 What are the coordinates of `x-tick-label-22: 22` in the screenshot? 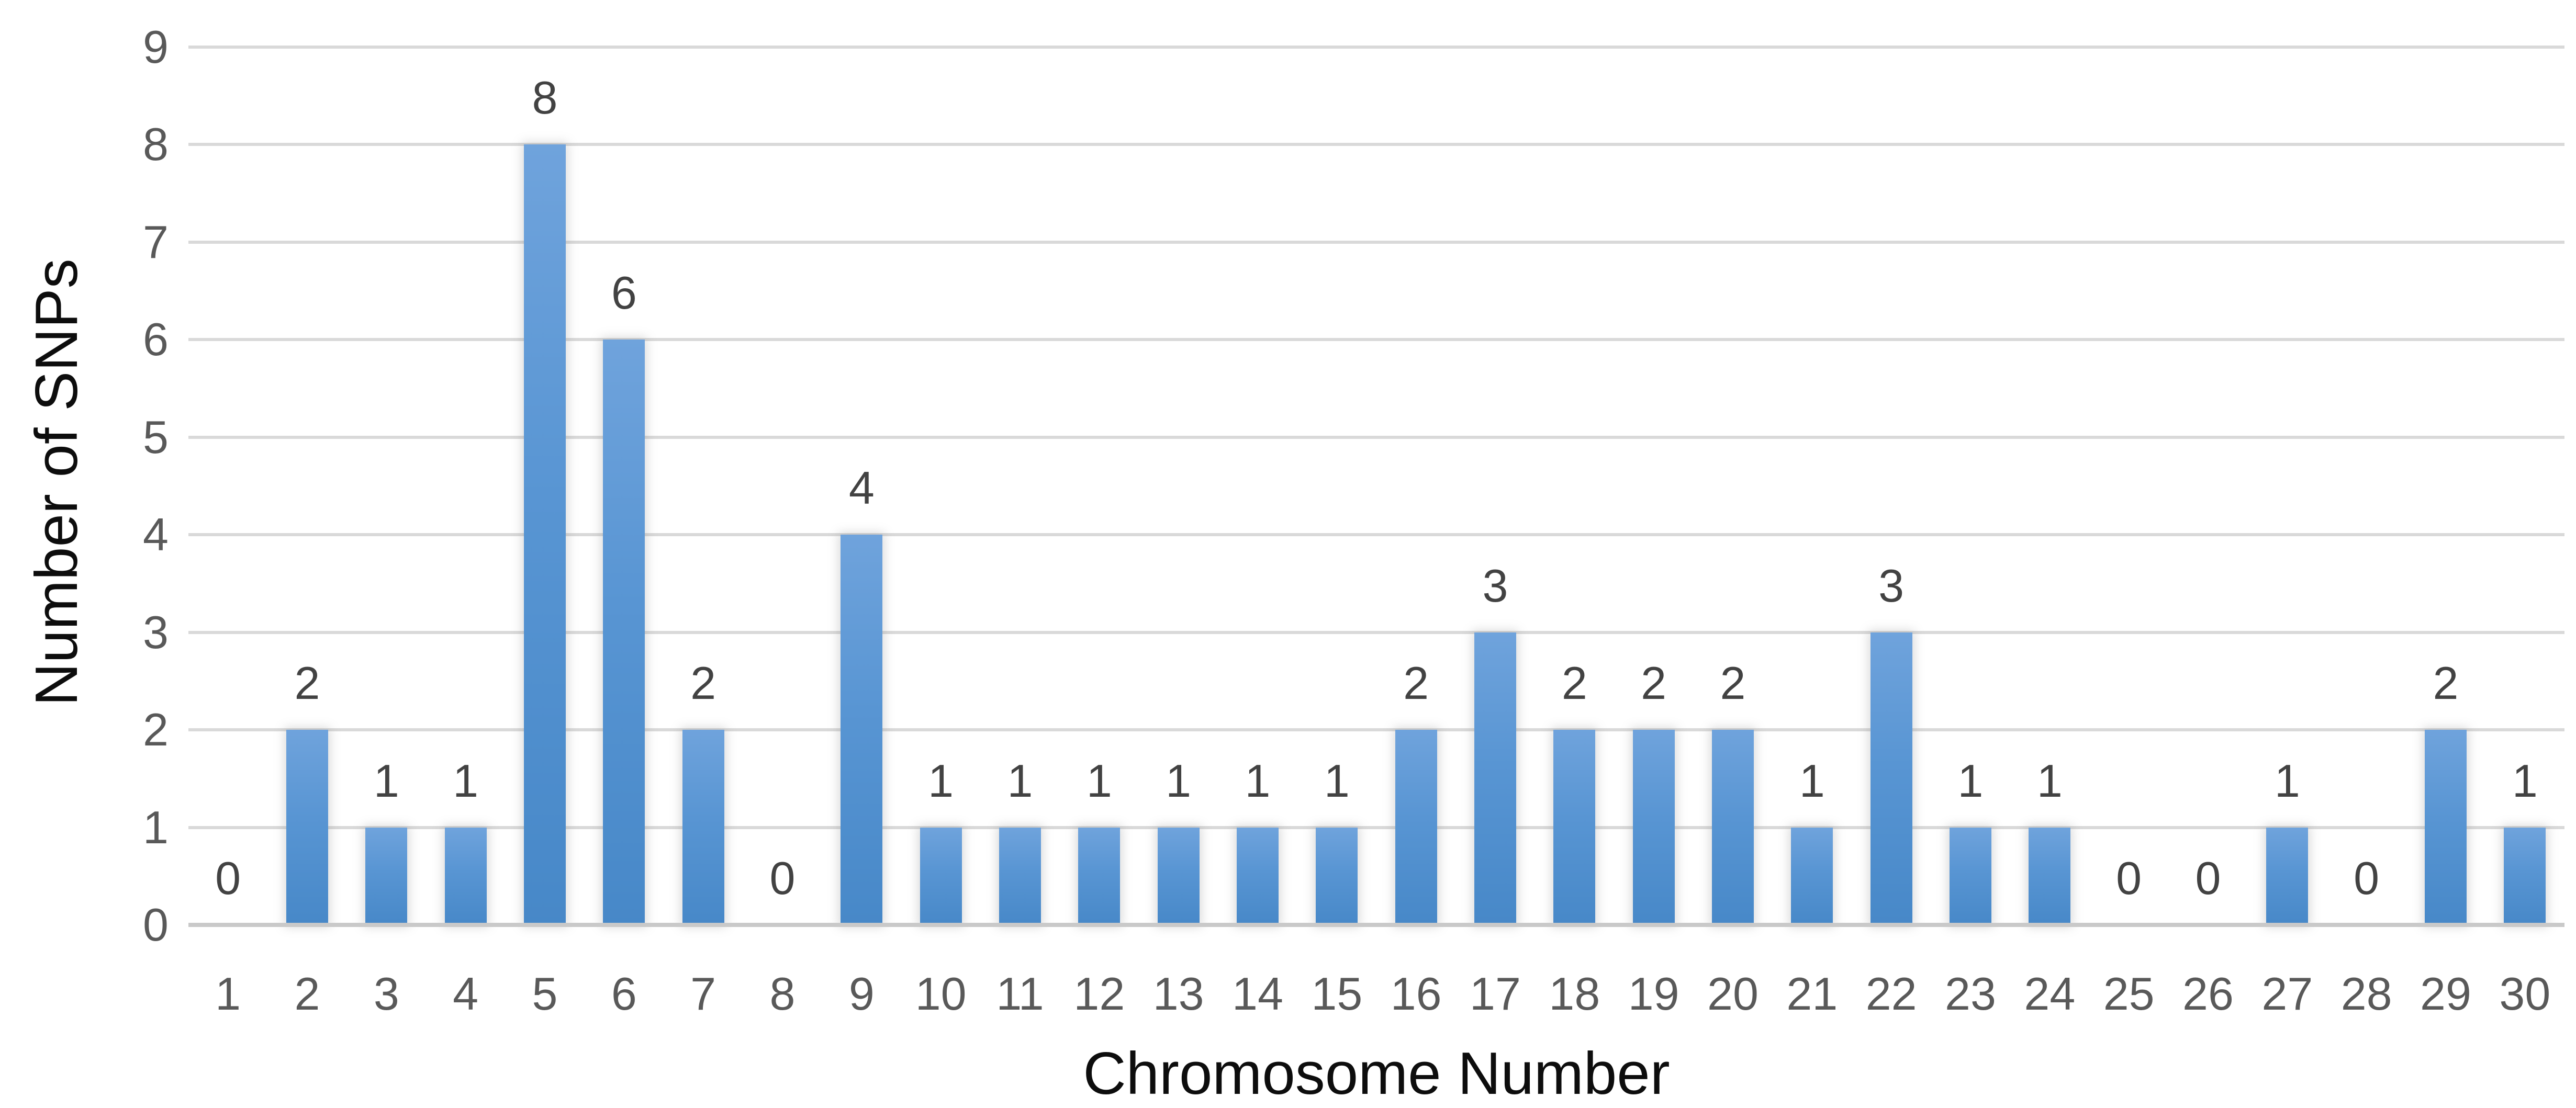 It's located at (1891, 994).